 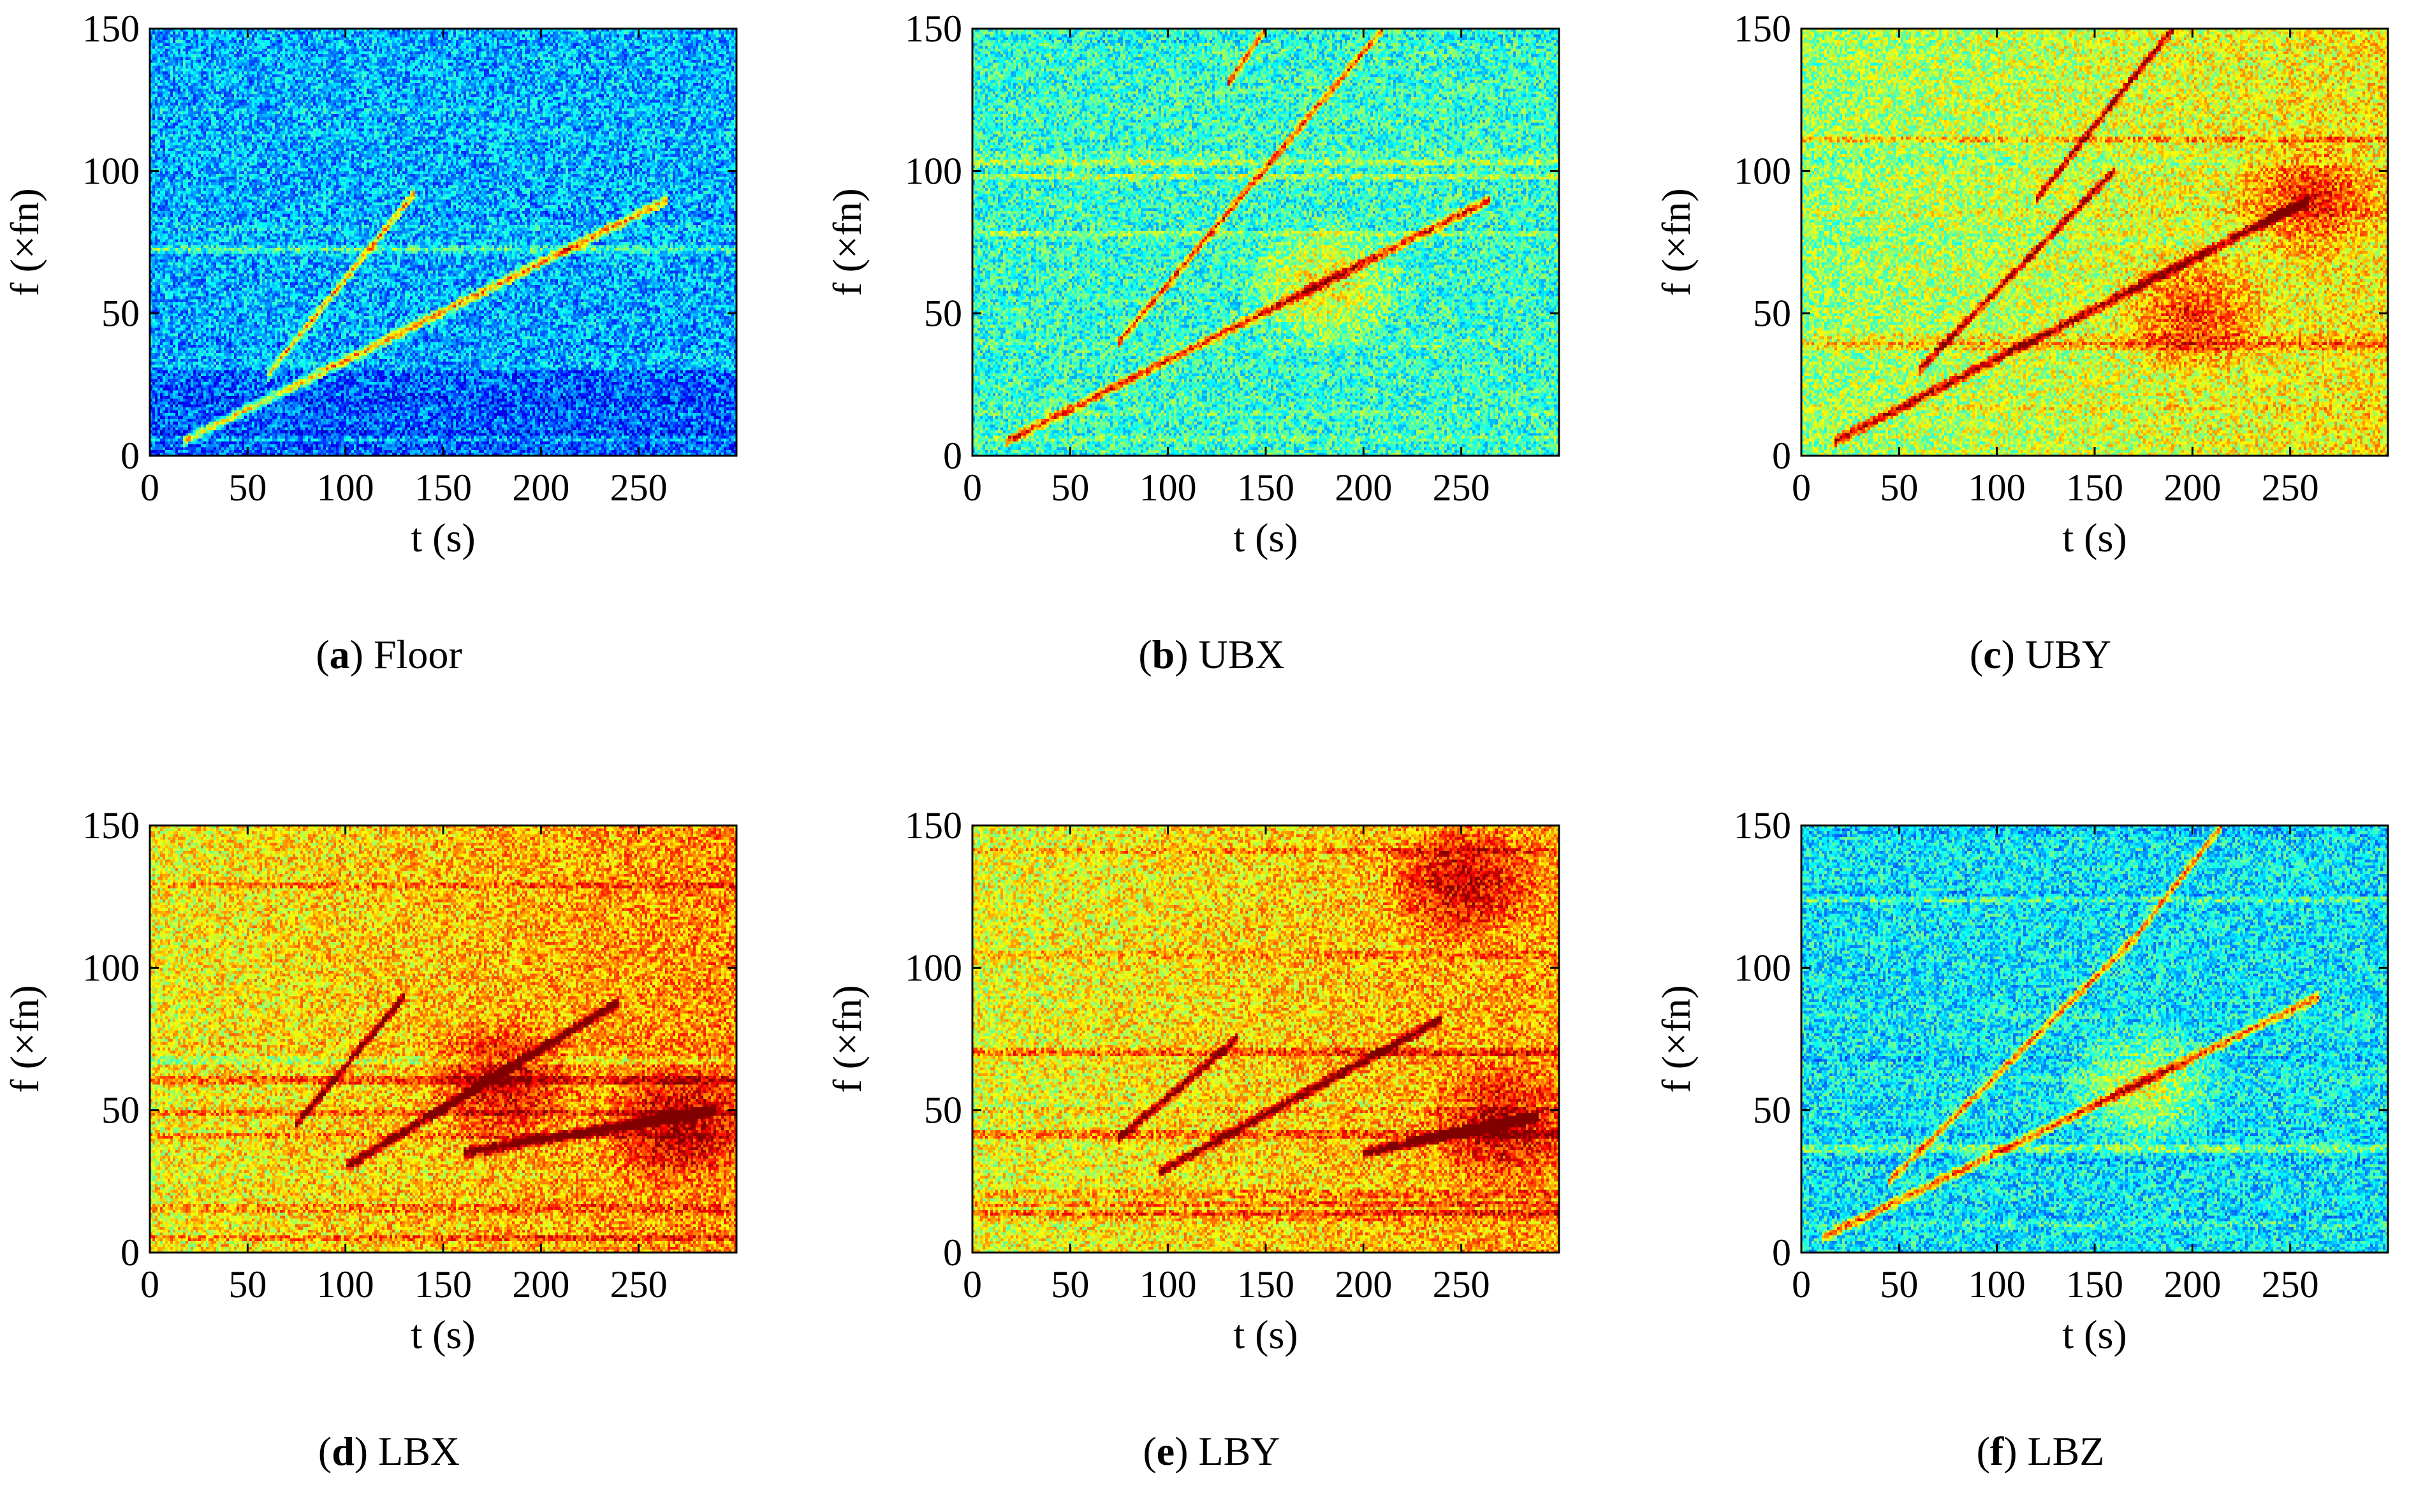 I want to click on panel-caption: (f) LBZ, so click(x=2040, y=1451).